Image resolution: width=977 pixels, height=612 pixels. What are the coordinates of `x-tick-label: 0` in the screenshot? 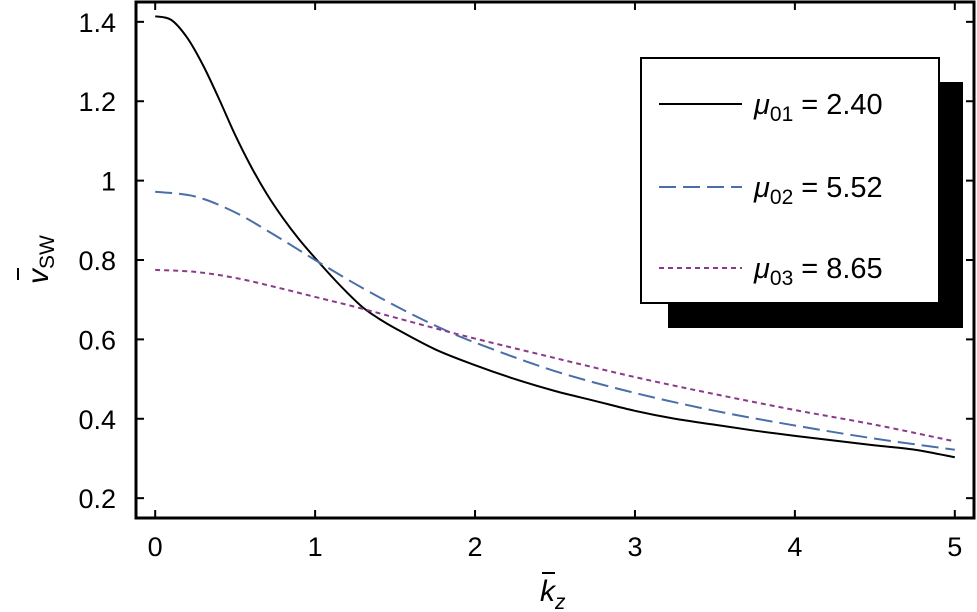 It's located at (155, 547).